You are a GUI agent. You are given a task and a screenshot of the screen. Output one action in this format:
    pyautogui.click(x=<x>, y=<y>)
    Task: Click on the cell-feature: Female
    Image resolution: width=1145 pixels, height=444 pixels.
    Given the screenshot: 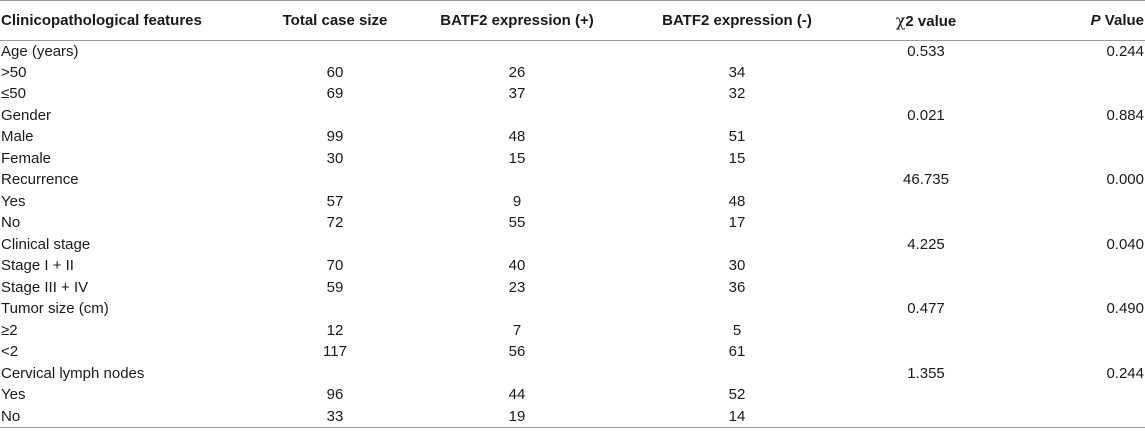 What is the action you would take?
    pyautogui.click(x=26, y=158)
    